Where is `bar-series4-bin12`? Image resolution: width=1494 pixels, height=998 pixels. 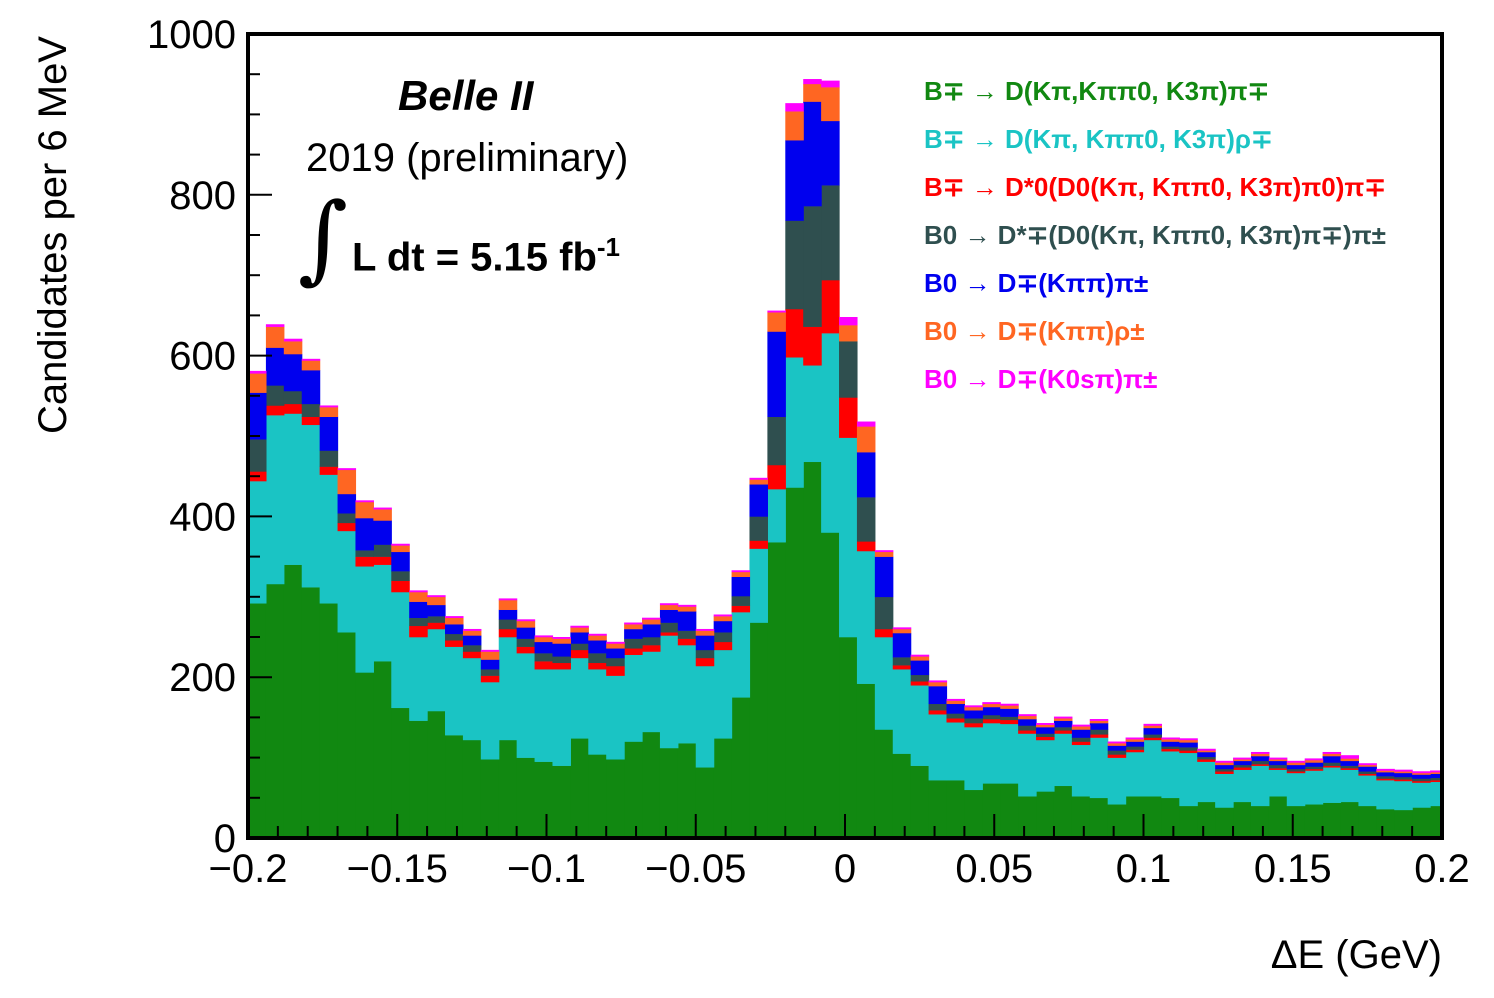 bar-series4-bin12 is located at coordinates (472, 640).